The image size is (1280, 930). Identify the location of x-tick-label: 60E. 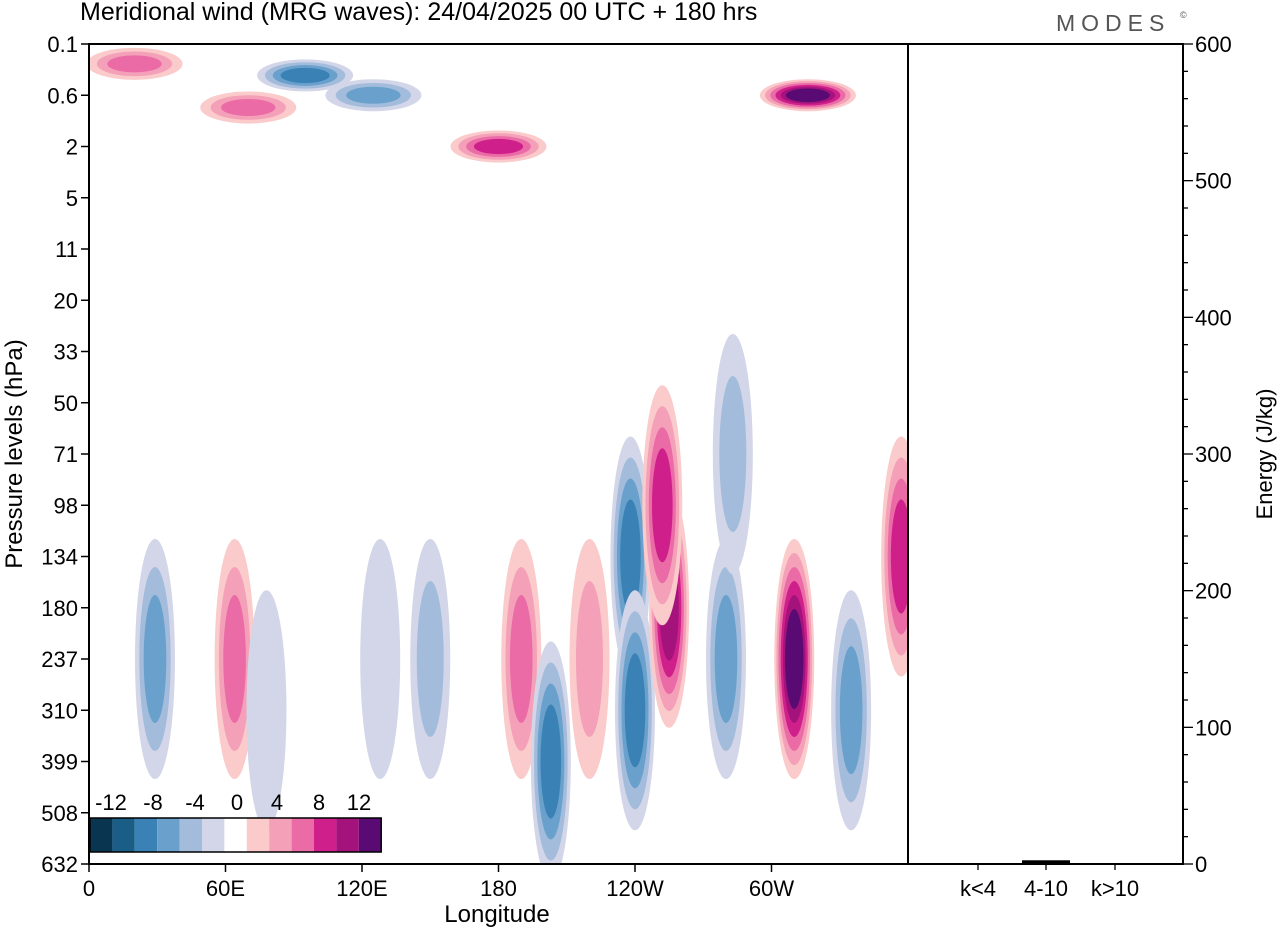
(225, 888).